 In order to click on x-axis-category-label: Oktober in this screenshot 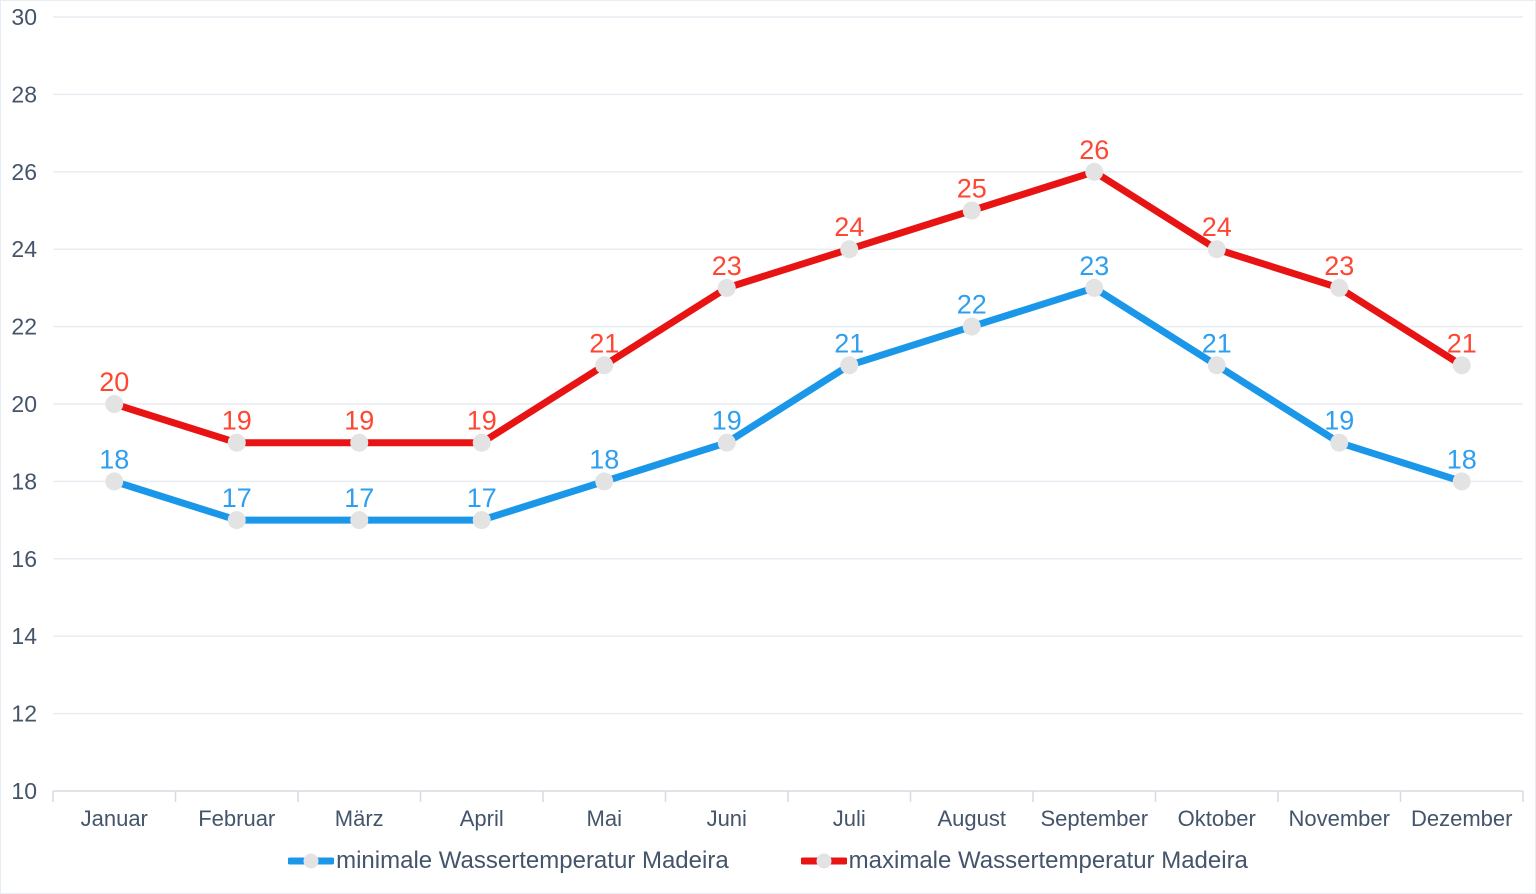, I will do `click(1217, 818)`.